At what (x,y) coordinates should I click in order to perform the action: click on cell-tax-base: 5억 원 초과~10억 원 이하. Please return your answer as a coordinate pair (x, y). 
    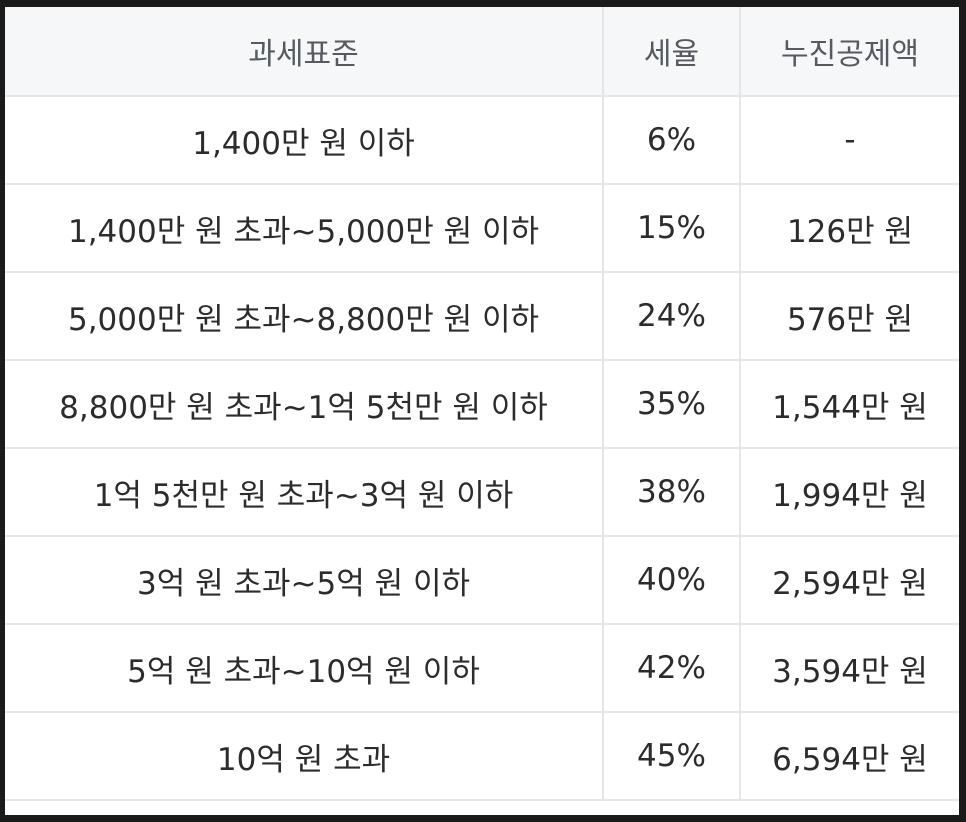
    Looking at the image, I should click on (304, 668).